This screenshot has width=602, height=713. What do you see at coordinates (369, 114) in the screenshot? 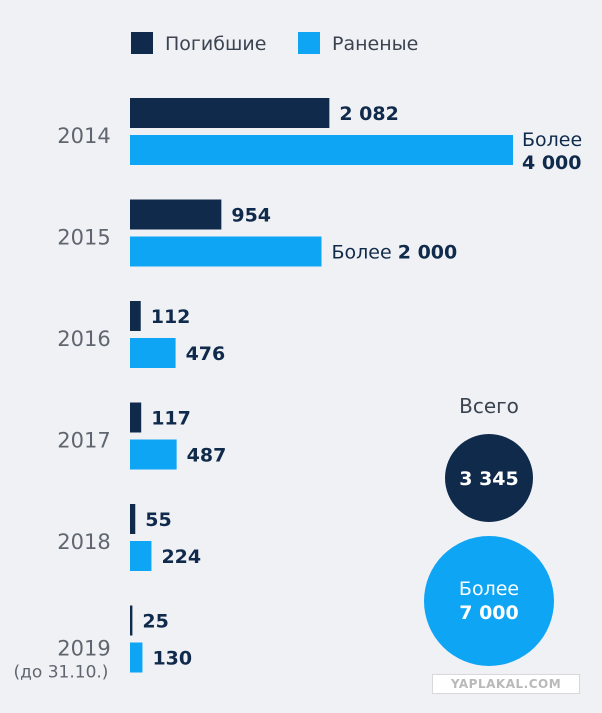
I see `value-label-killed-2014: 2 082` at bounding box center [369, 114].